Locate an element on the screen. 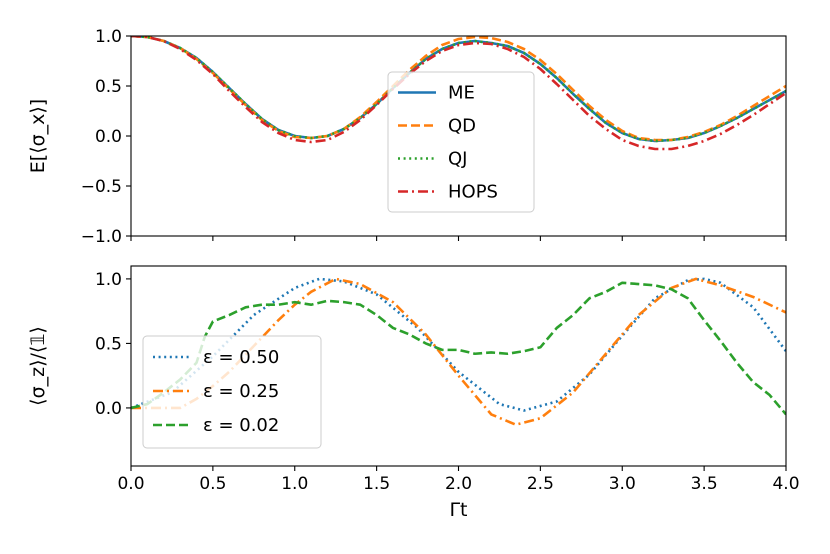 This screenshot has width=830, height=554. x-tick-label: 0.0 is located at coordinates (130, 484).